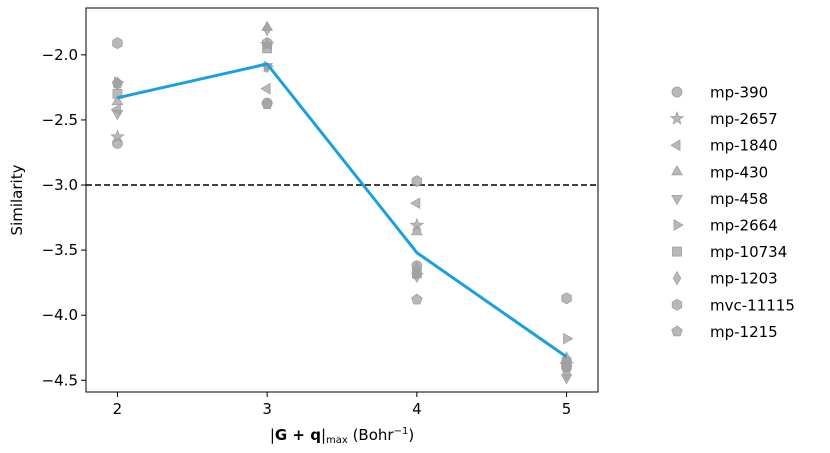 Image resolution: width=830 pixels, height=453 pixels. Describe the element at coordinates (739, 199) in the screenshot. I see `legend-label-mp-458: mp-458` at that location.